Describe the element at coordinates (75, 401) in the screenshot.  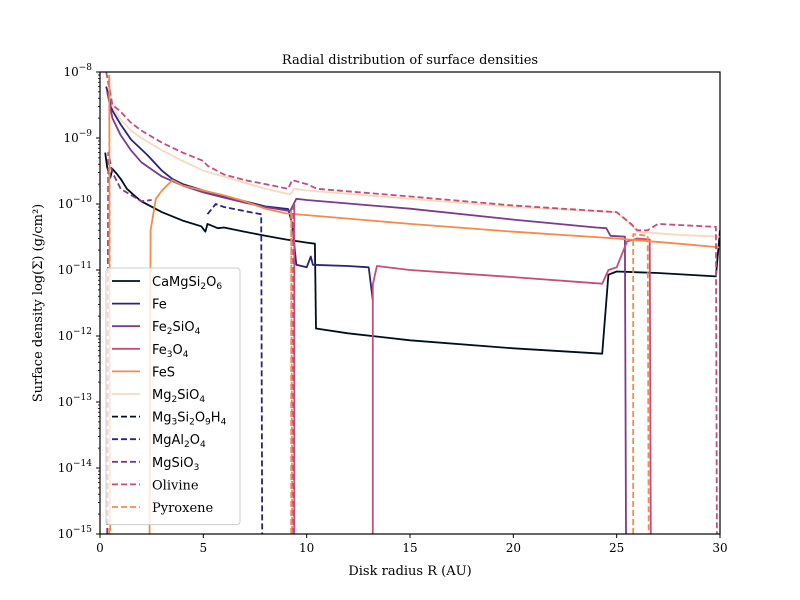
I see `y-tick-label: 10⁻¹³` at that location.